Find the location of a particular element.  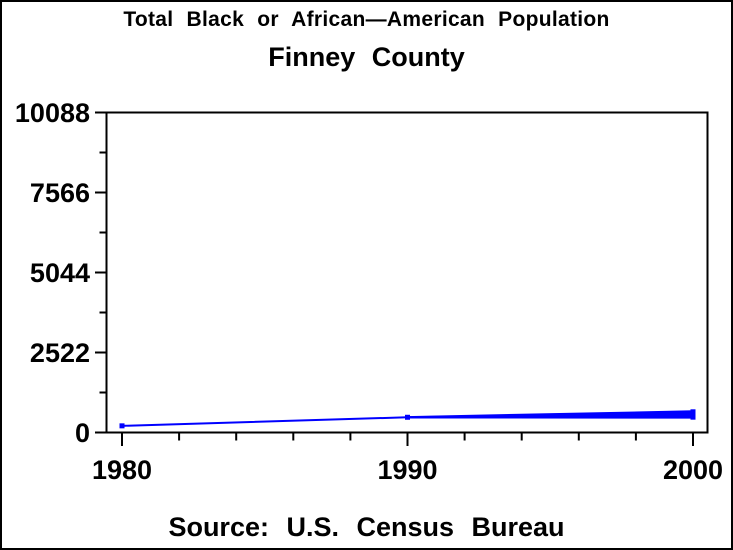

source-footnote: Source: U.S. Census Bureau is located at coordinates (366, 527).